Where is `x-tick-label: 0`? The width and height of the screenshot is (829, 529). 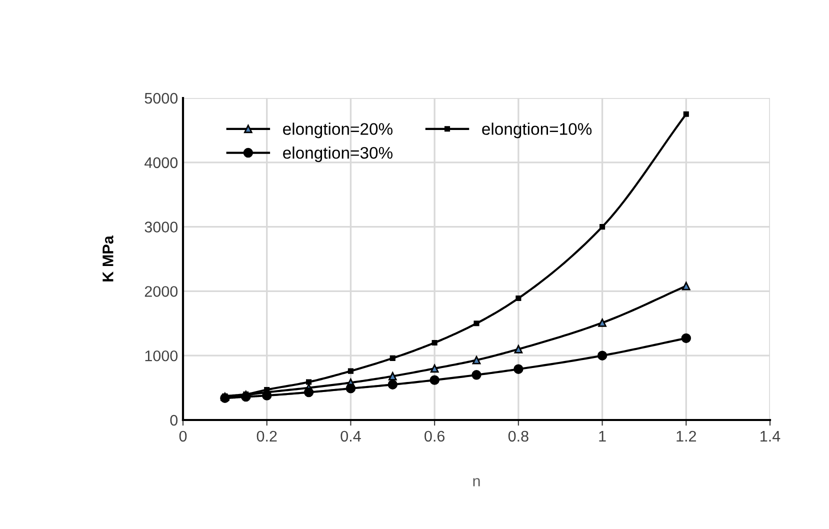 x-tick-label: 0 is located at coordinates (183, 436).